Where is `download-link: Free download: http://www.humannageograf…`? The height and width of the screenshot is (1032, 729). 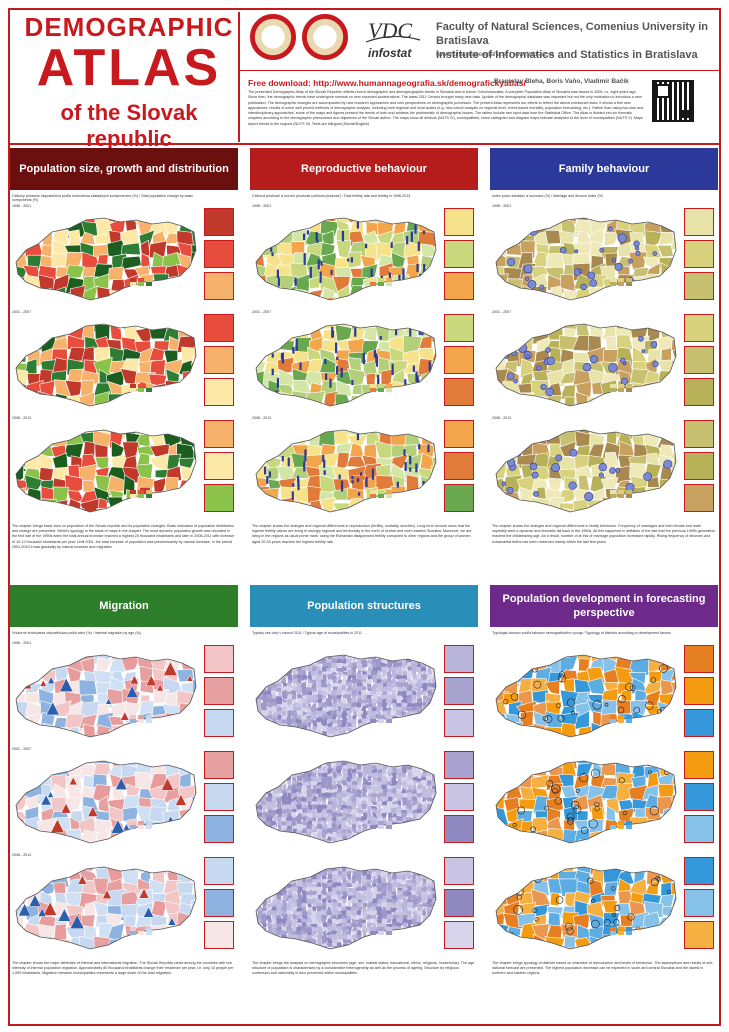 download-link: Free download: http://www.humannageograf… is located at coordinates (387, 83).